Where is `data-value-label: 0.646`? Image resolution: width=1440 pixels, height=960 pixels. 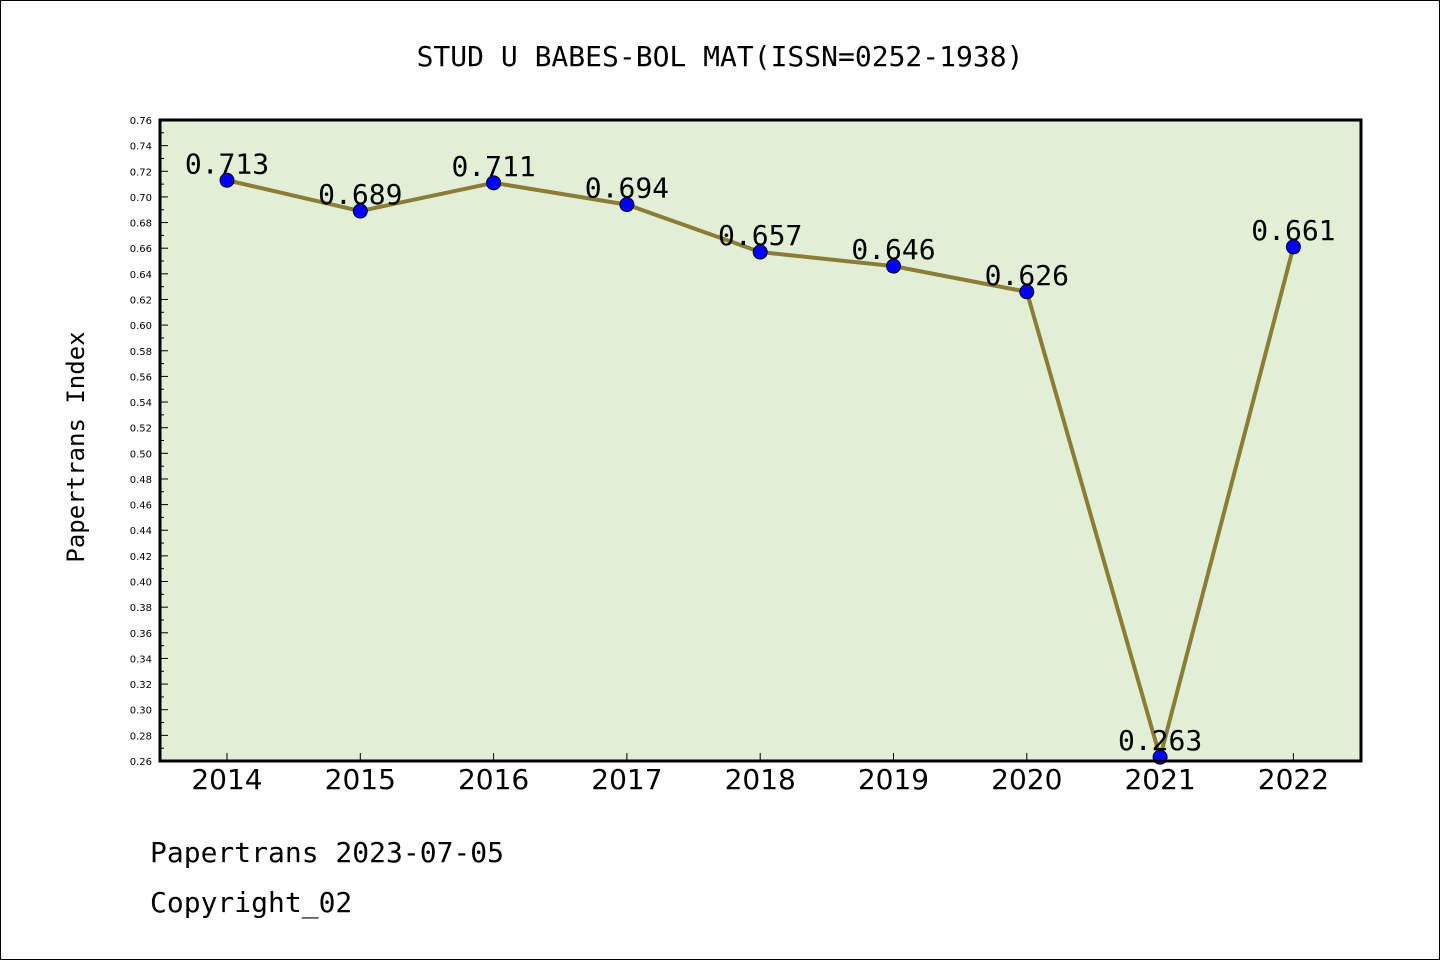
data-value-label: 0.646 is located at coordinates (893, 249).